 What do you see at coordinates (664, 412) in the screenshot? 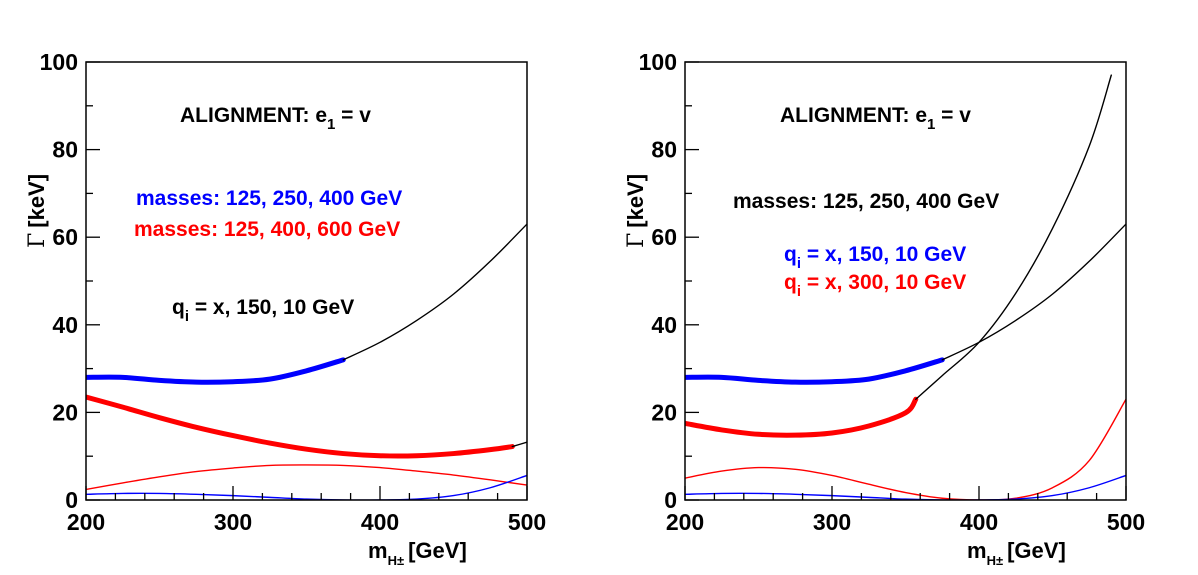
I see `right-ytick-label: 20` at bounding box center [664, 412].